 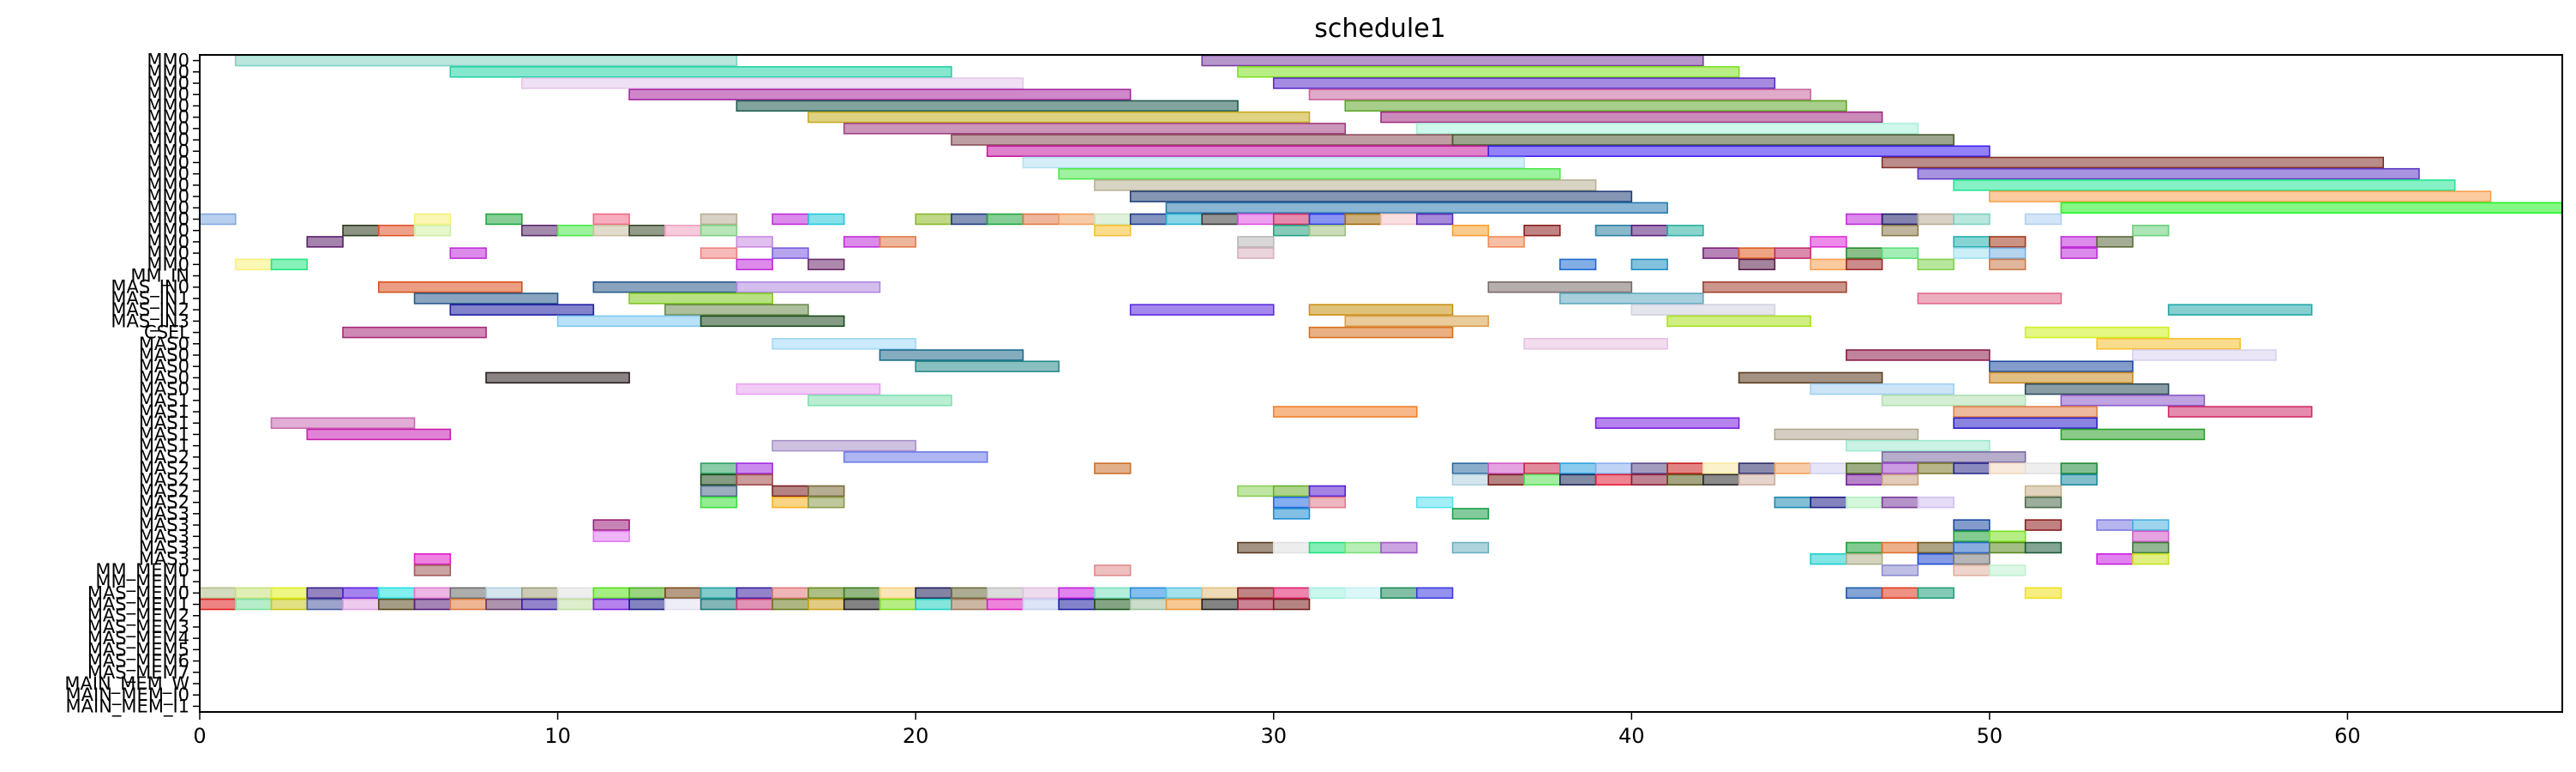 I want to click on y-tick-label: MAS0, so click(x=164, y=389).